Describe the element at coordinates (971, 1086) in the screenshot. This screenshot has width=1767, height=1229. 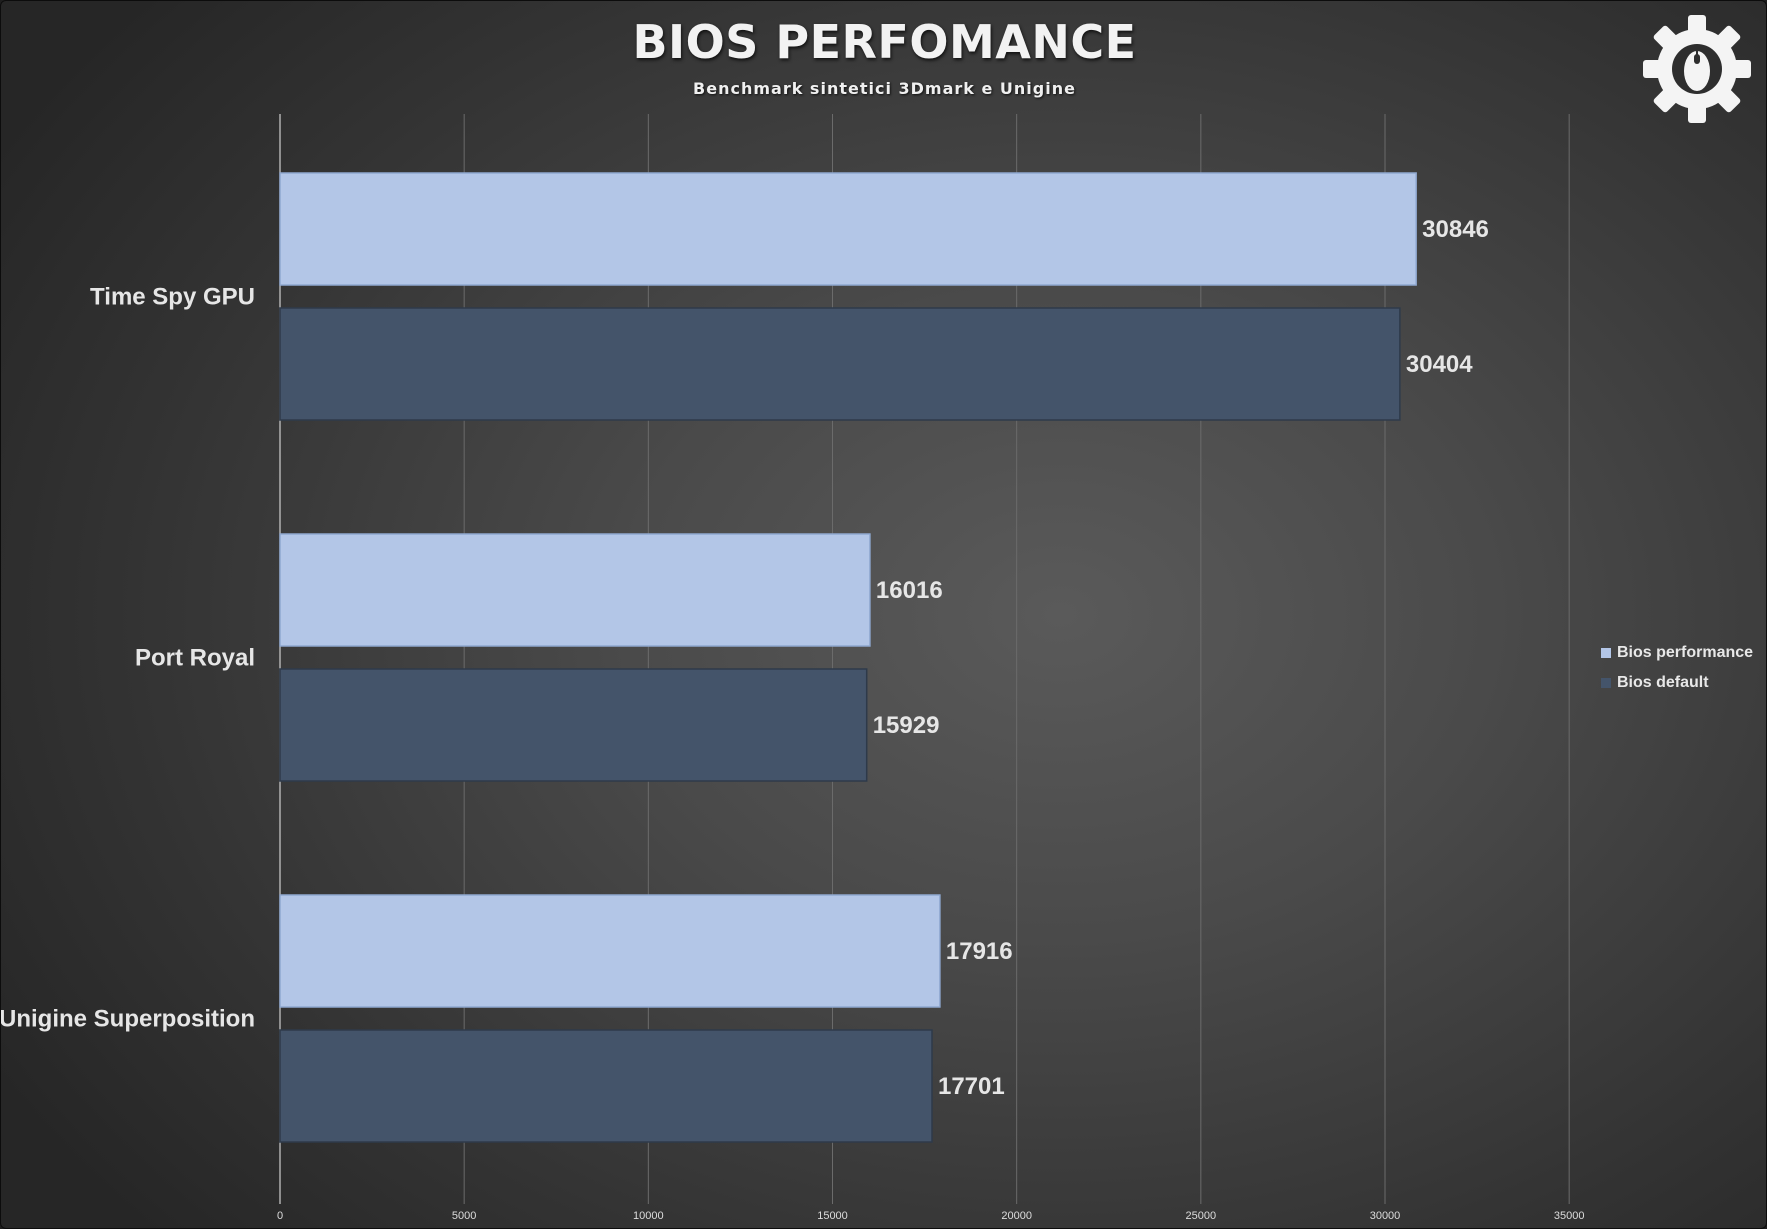
I see `data-label: 17701` at that location.